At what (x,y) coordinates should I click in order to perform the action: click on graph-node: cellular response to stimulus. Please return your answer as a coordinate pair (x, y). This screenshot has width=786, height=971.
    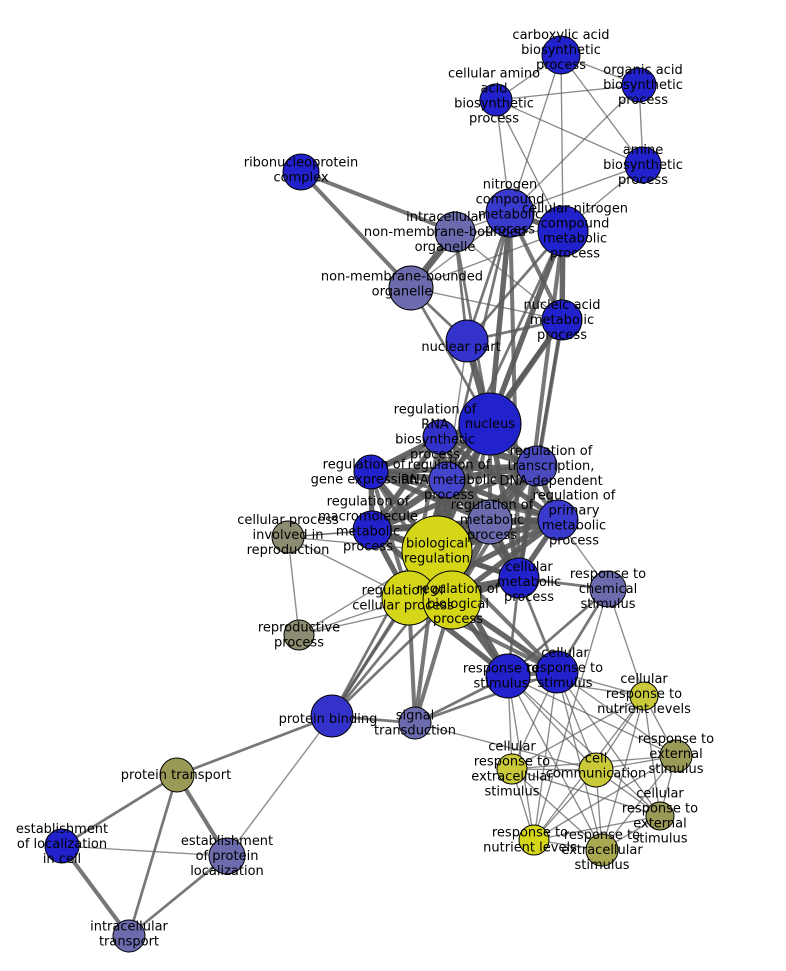
    Looking at the image, I should click on (557, 672).